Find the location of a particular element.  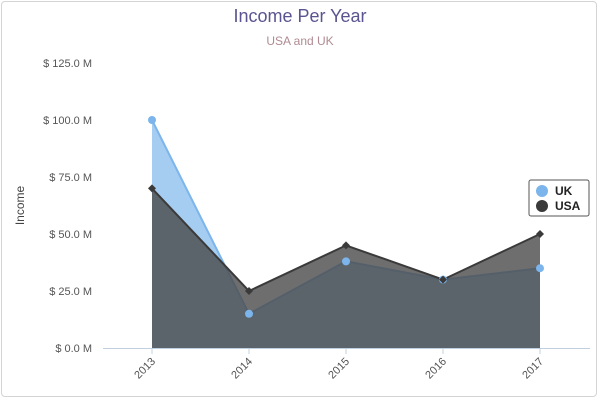

x-tick-label: 2014 is located at coordinates (242, 369).